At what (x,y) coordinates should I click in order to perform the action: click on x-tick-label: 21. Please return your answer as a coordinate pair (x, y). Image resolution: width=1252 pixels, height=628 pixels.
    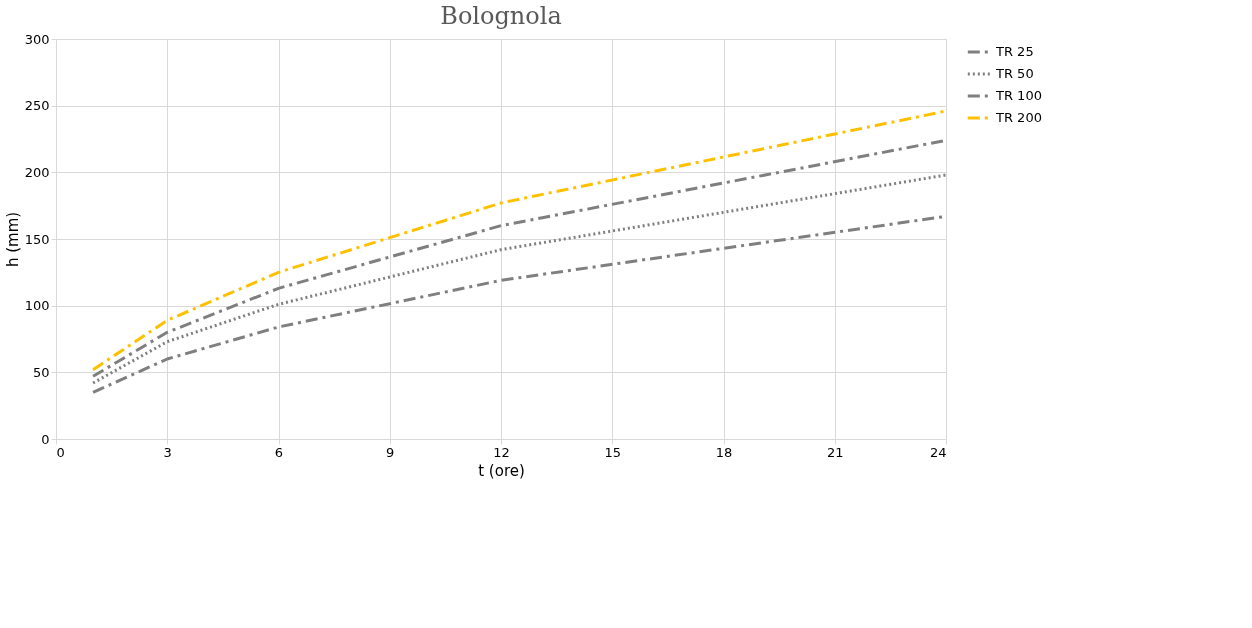
    Looking at the image, I should click on (835, 452).